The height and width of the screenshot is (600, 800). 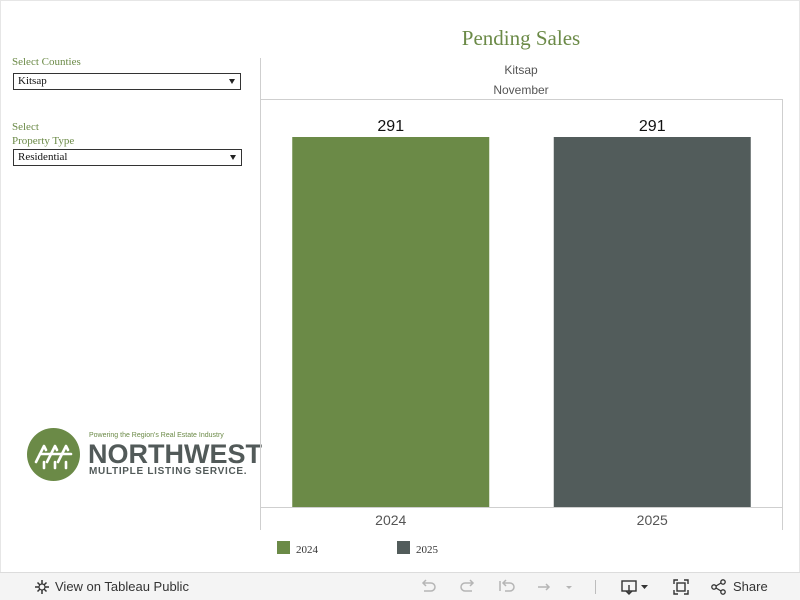 I want to click on view-on-tableau-label: View on Tableau Public, so click(x=122, y=586).